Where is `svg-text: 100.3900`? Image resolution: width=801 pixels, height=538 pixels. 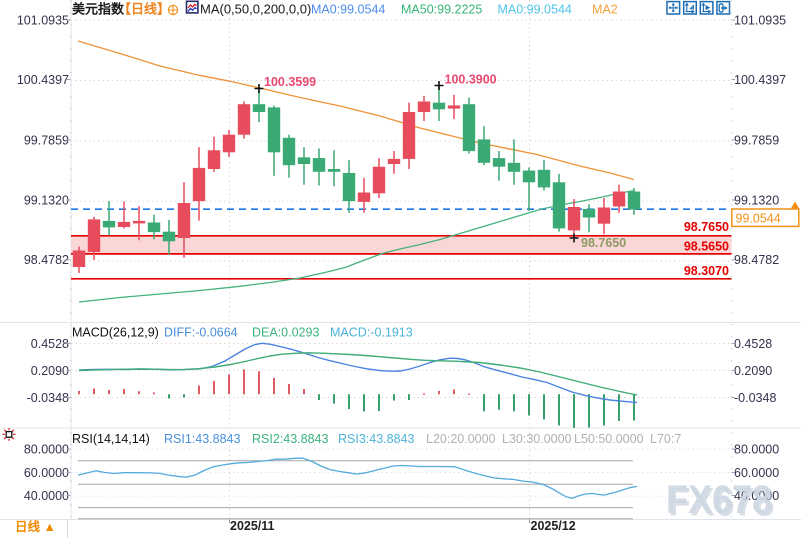 svg-text: 100.3900 is located at coordinates (471, 80).